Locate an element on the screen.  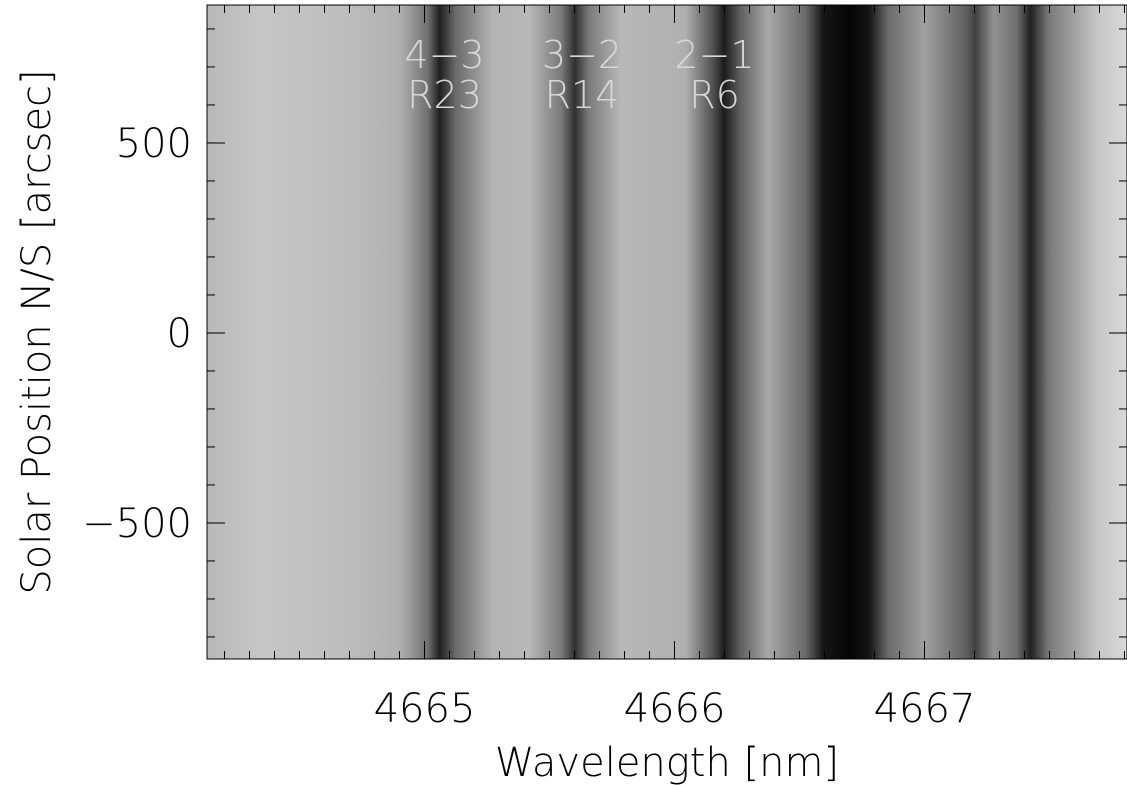
line-annotation: 3−2 is located at coordinates (582, 55).